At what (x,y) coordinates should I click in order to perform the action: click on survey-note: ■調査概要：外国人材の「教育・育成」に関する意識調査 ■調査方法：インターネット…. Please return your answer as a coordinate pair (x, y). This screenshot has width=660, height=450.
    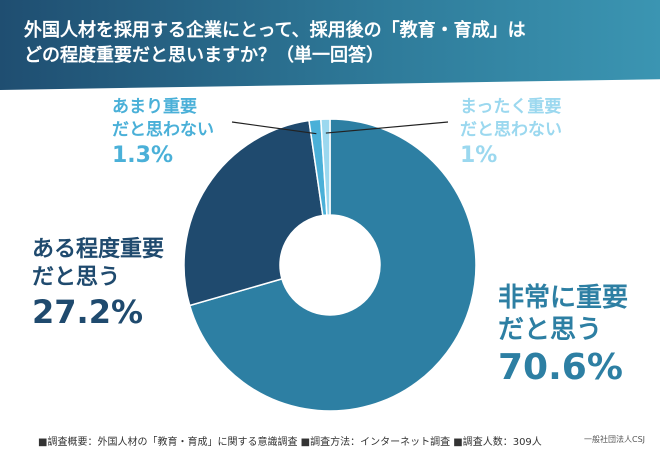
    Looking at the image, I should click on (290, 442).